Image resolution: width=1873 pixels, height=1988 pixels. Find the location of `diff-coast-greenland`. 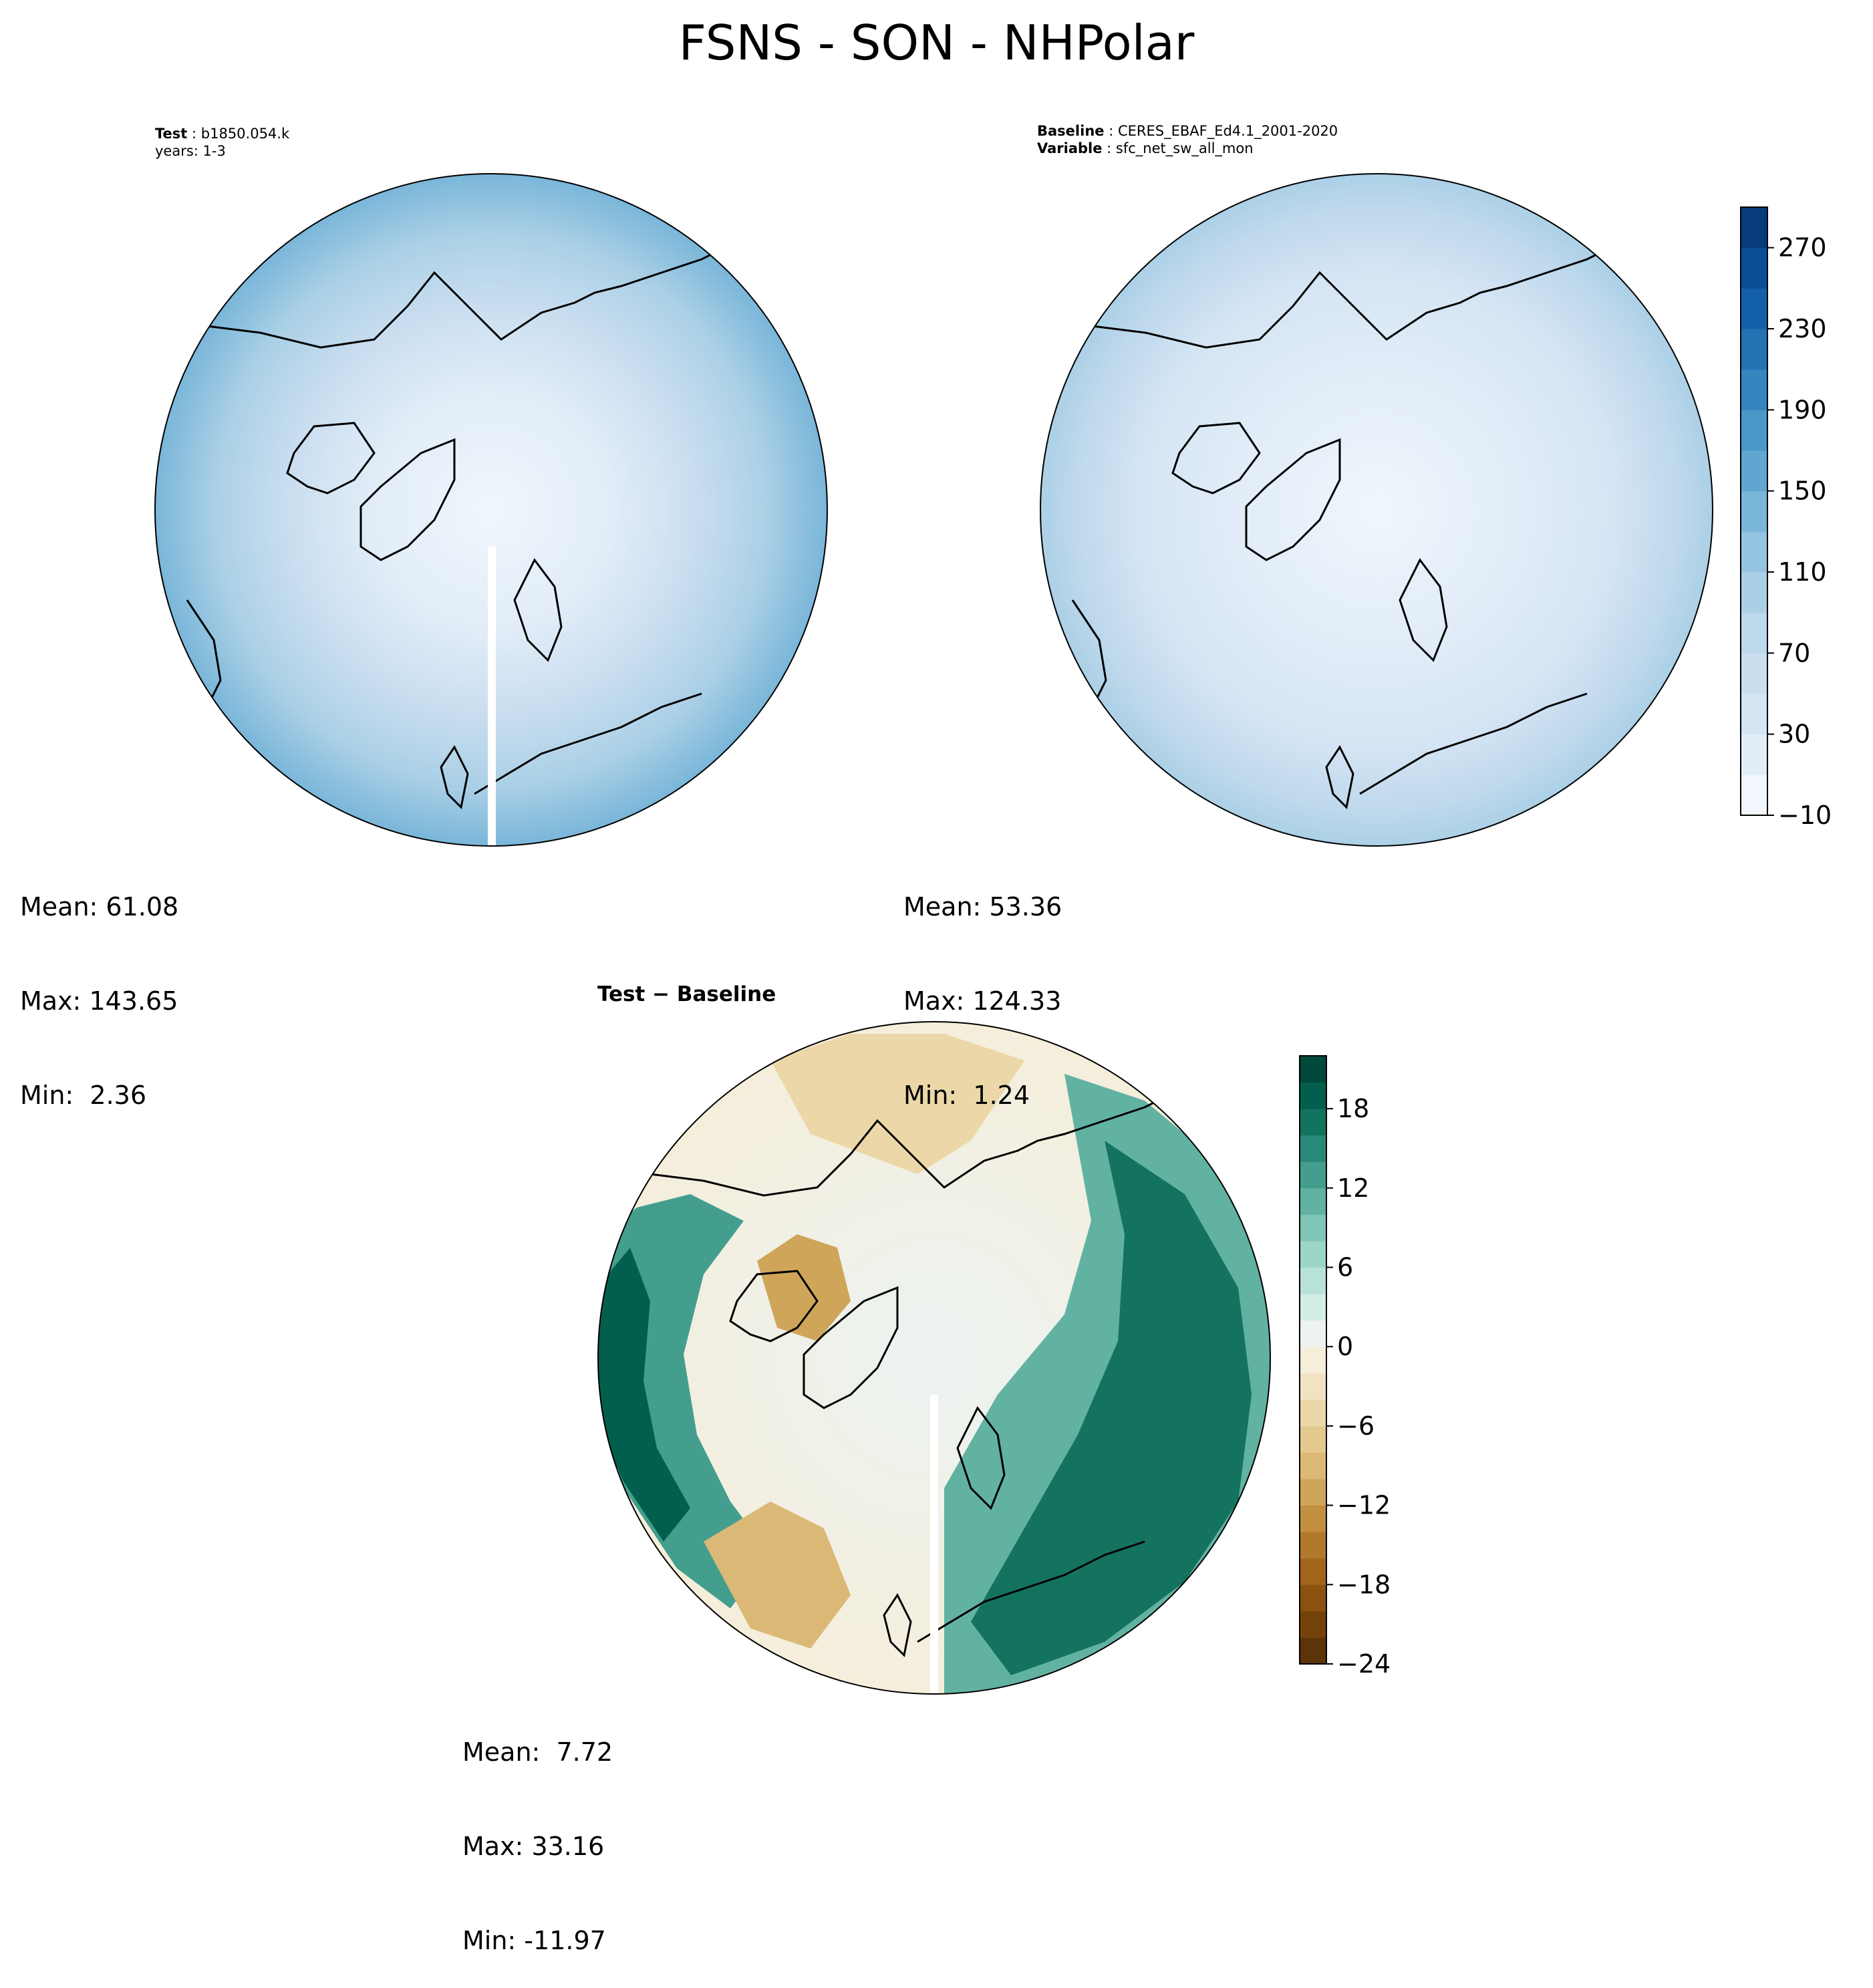

diff-coast-greenland is located at coordinates (851, 1347).